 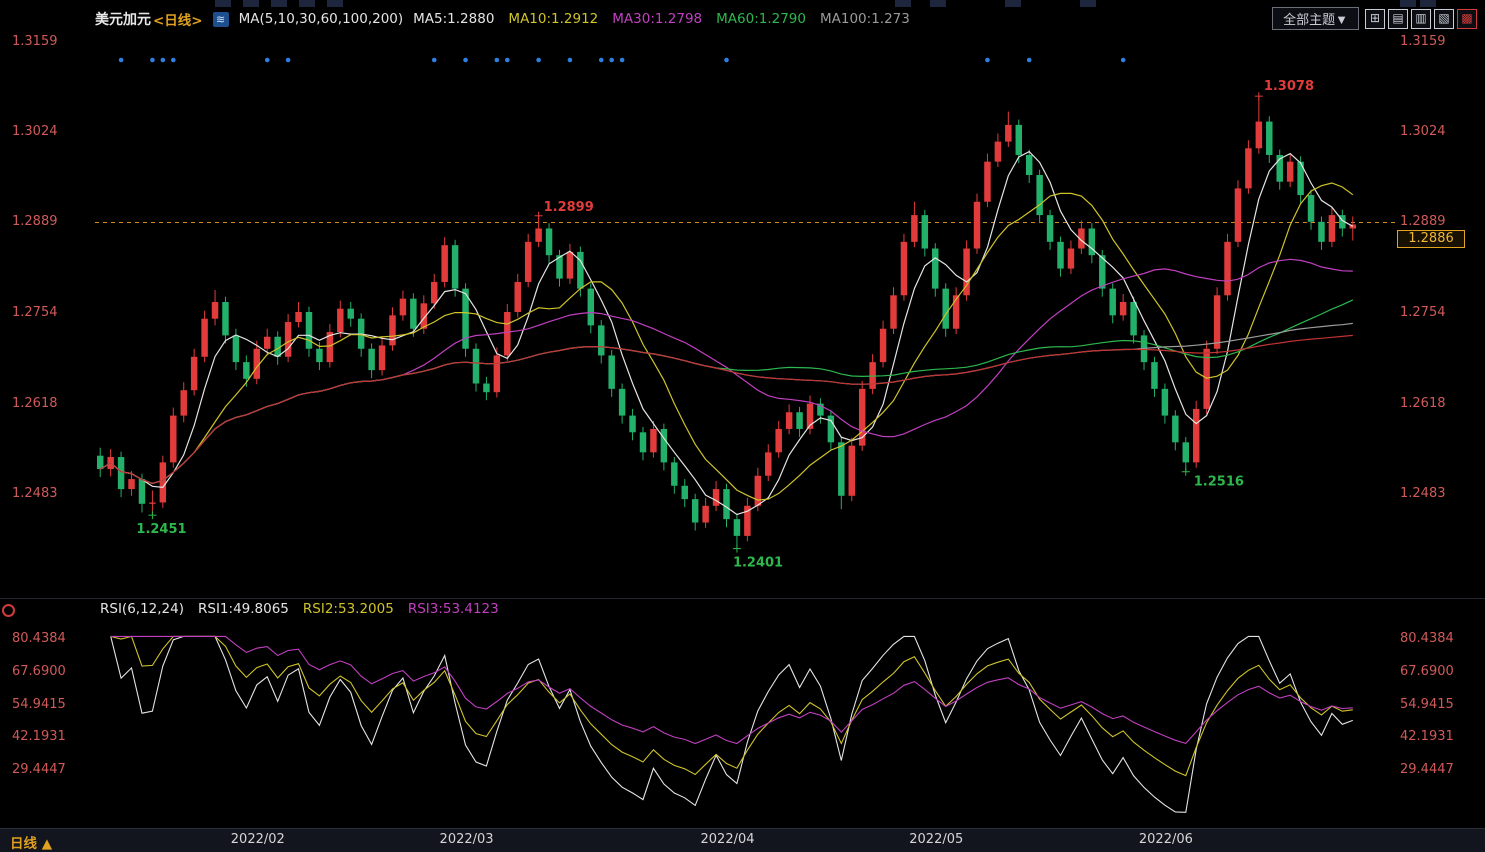 What do you see at coordinates (39, 704) in the screenshot?
I see `rsi-axis-label: 54.9415` at bounding box center [39, 704].